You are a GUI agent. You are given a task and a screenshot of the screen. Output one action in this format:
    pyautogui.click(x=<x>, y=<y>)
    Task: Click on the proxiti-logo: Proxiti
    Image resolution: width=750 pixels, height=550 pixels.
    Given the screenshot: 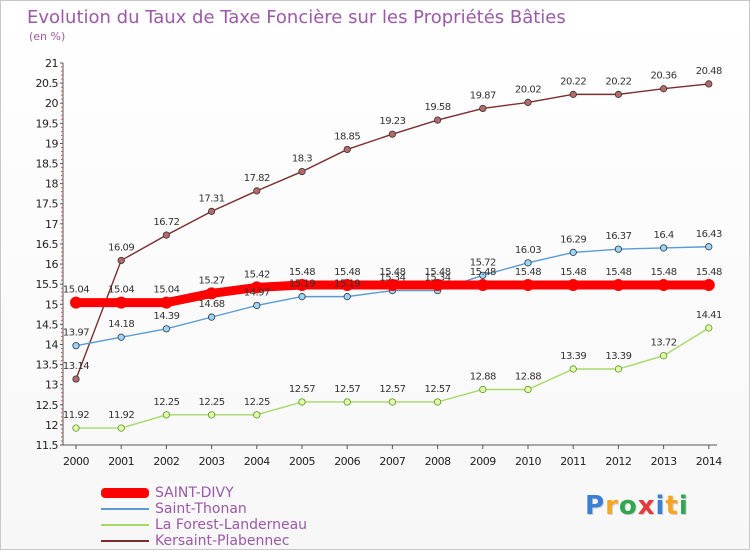 What is the action you would take?
    pyautogui.click(x=637, y=506)
    